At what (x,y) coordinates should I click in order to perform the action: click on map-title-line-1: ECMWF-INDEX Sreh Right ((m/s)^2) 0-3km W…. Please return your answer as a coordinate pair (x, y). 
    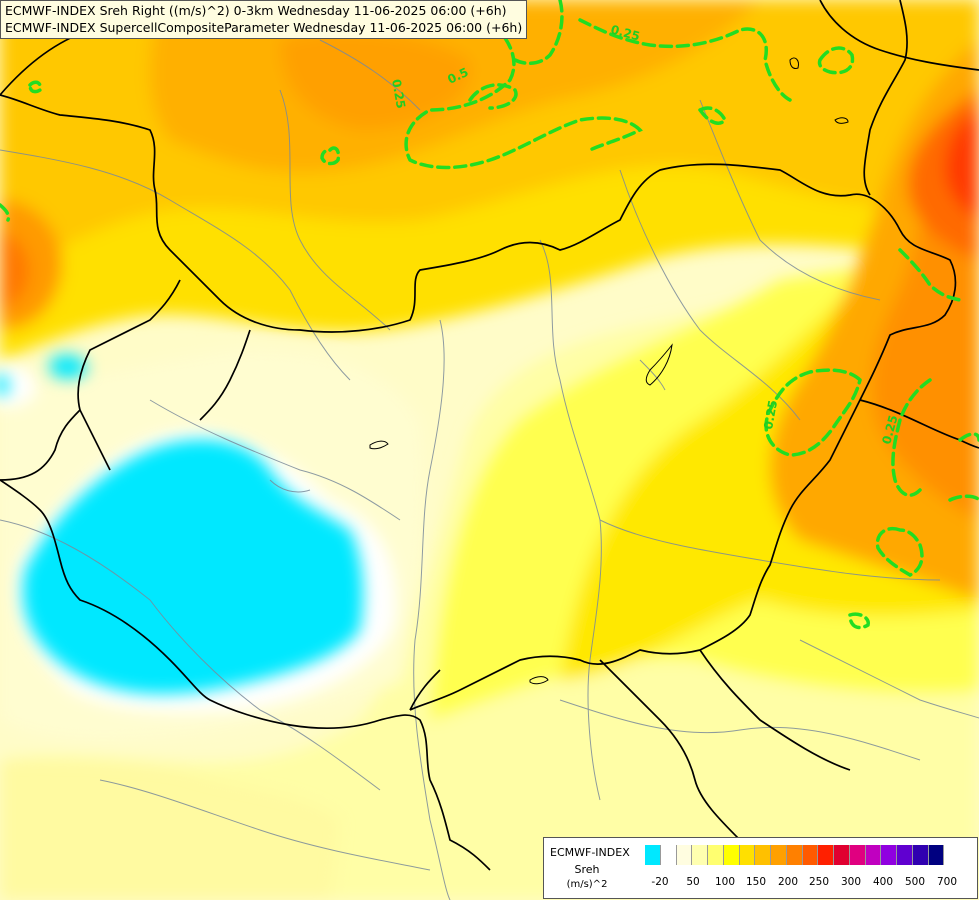
    Looking at the image, I should click on (256, 10).